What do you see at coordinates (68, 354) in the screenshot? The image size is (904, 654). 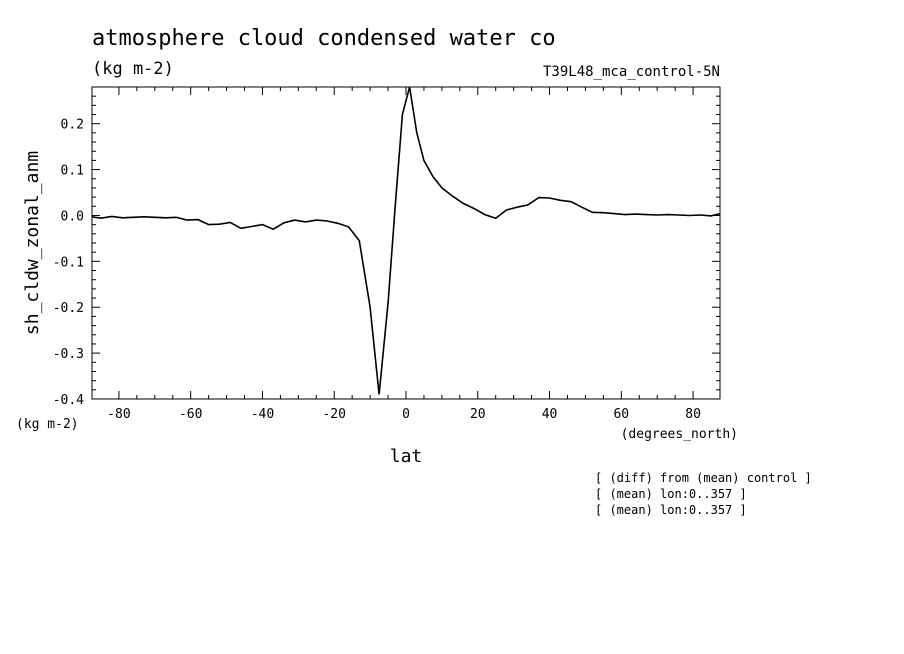 I see `y-tick-label: -0.3` at bounding box center [68, 354].